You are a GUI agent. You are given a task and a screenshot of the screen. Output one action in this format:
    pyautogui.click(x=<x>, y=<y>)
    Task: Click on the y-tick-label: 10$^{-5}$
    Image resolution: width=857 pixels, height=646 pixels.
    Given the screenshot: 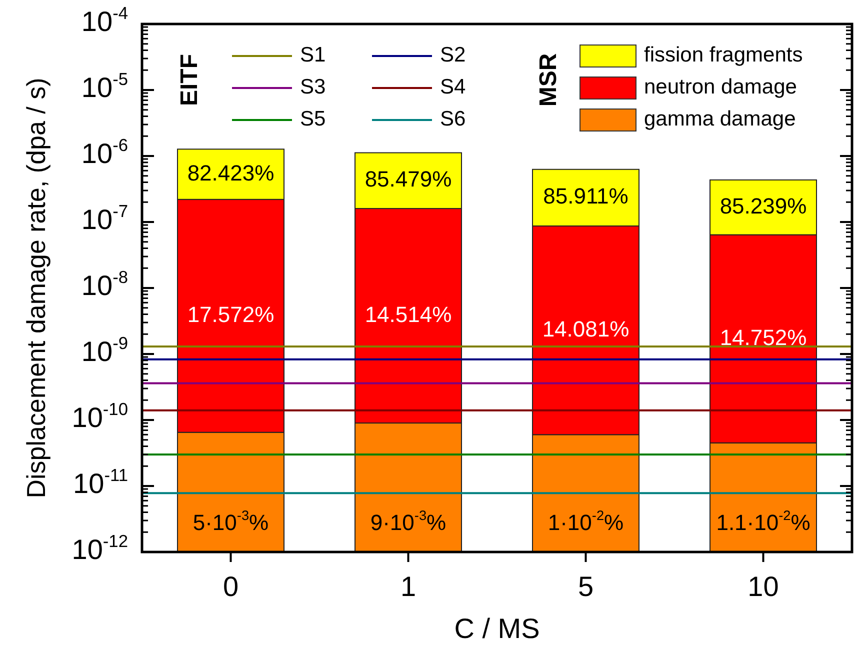 What is the action you would take?
    pyautogui.click(x=104, y=86)
    